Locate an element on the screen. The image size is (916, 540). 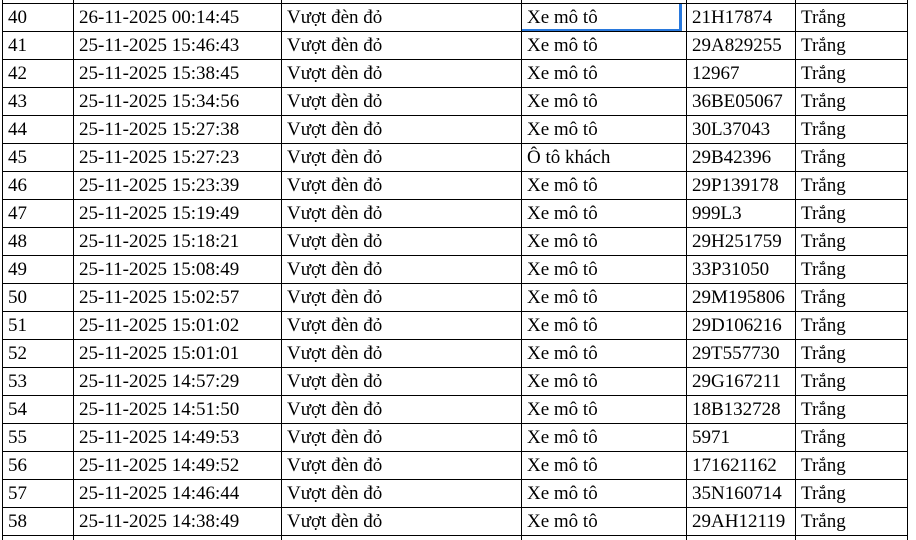
cell-row-number: 57 is located at coordinates (38, 493).